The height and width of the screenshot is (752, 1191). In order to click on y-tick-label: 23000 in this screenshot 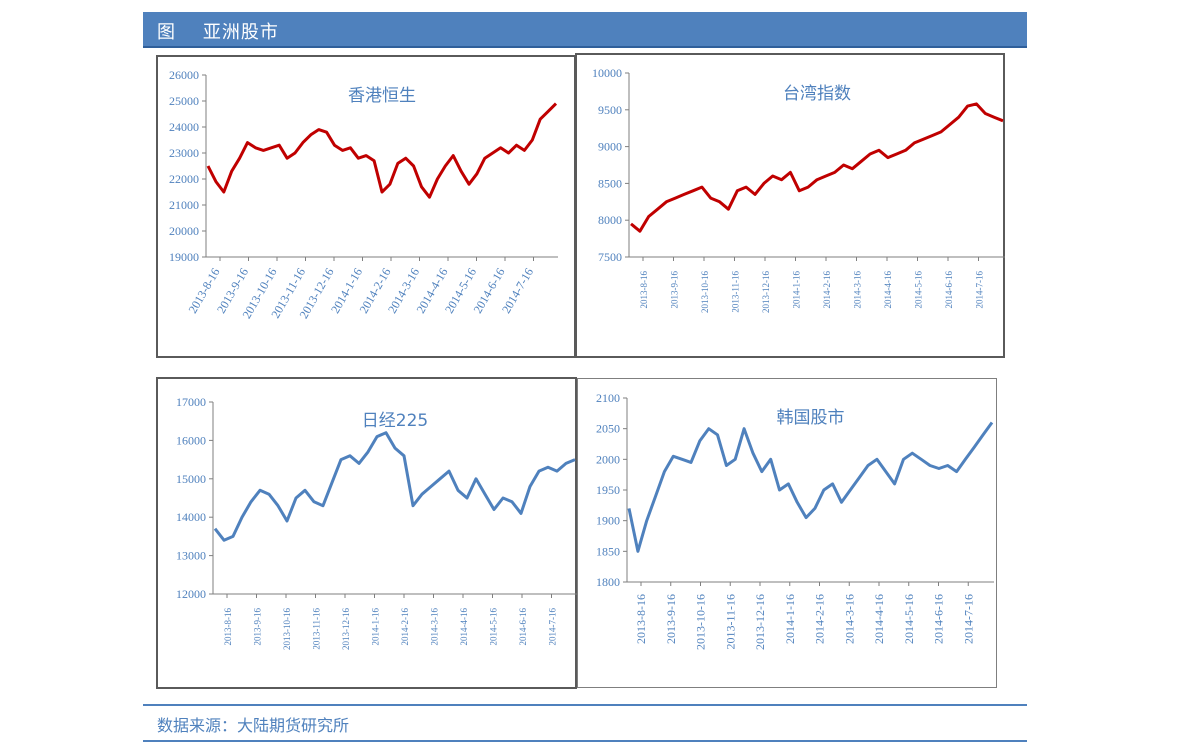, I will do `click(184, 153)`.